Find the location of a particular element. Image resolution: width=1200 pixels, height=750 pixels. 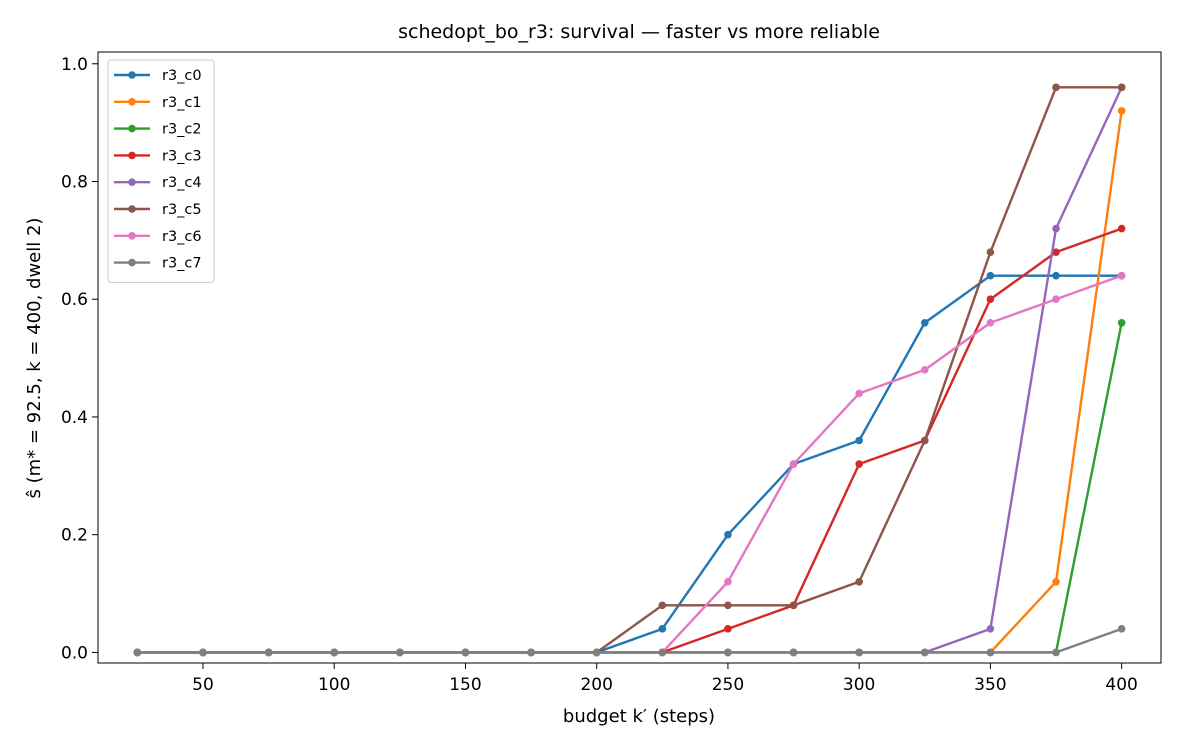

y-tick-label: 0.2 is located at coordinates (74, 536).